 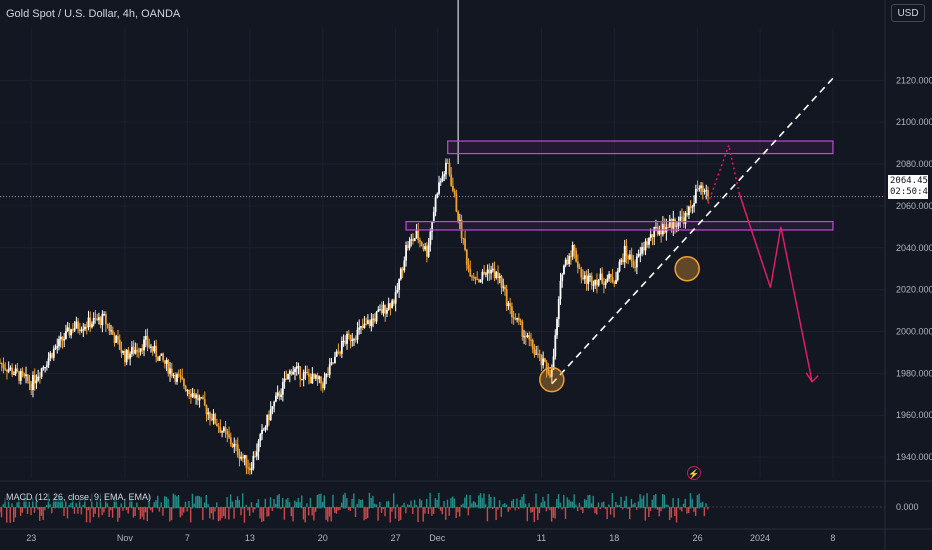 I want to click on bar-countdown: 02:50:45, so click(x=908, y=192).